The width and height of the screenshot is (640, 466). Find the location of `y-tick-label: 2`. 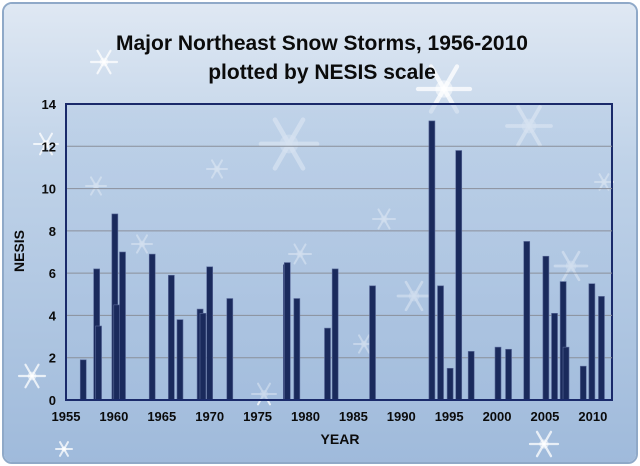

y-tick-label: 2 is located at coordinates (52, 358).